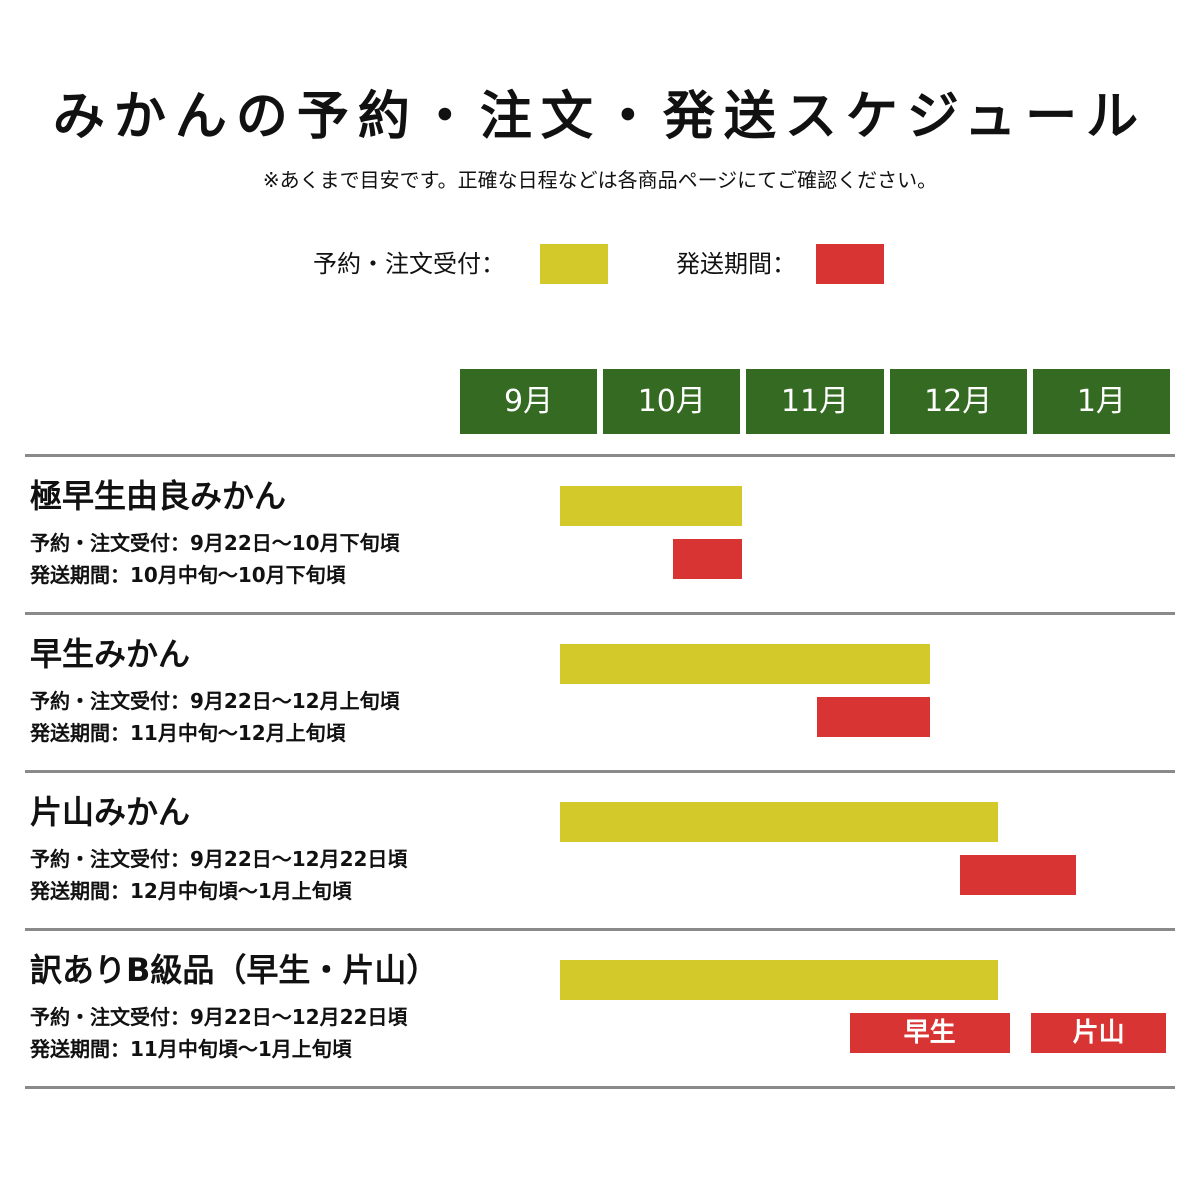 The image size is (1200, 1200). Describe the element at coordinates (188, 575) in the screenshot. I see `row-ship-period-text: 発送期間：10月中旬〜10月下旬頃` at that location.